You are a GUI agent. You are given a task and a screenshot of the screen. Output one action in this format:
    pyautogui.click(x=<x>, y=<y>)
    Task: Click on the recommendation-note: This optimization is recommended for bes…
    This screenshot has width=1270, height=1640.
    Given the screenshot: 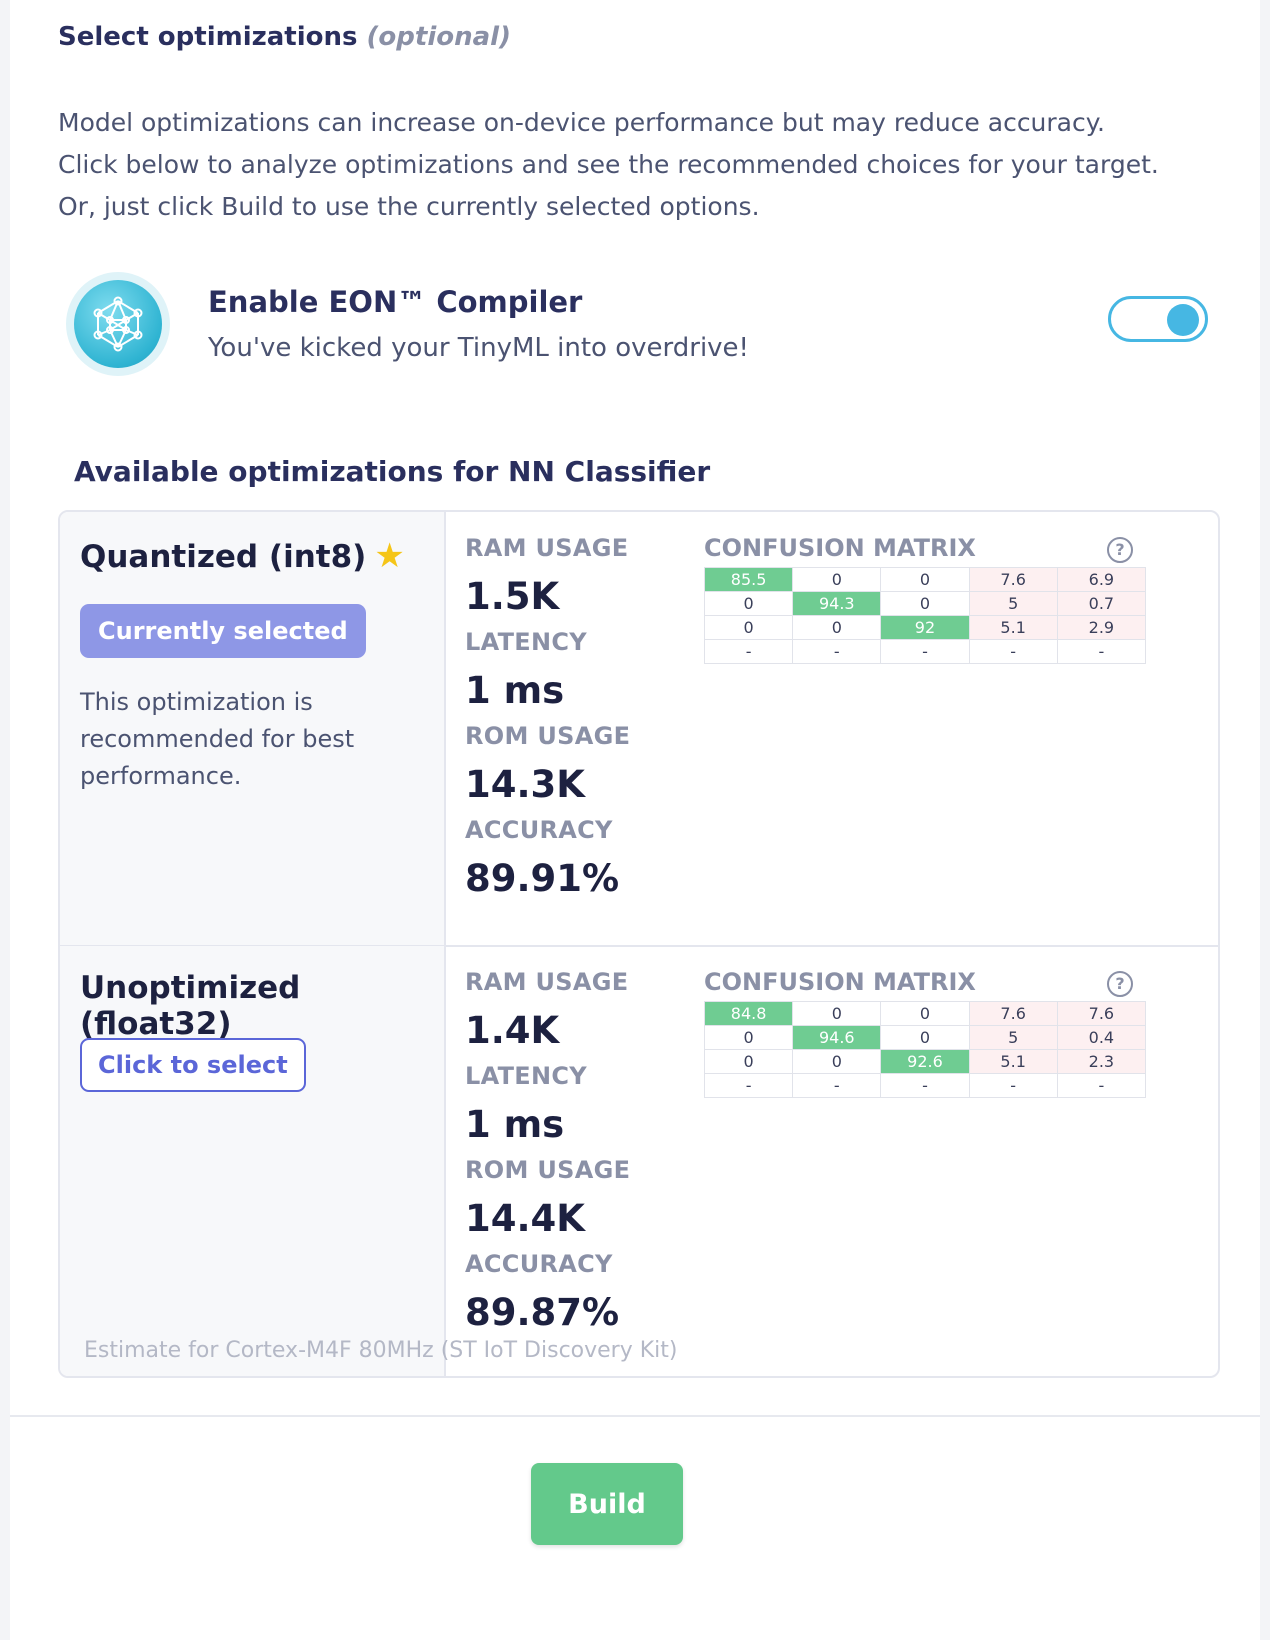 What is the action you would take?
    pyautogui.click(x=217, y=739)
    